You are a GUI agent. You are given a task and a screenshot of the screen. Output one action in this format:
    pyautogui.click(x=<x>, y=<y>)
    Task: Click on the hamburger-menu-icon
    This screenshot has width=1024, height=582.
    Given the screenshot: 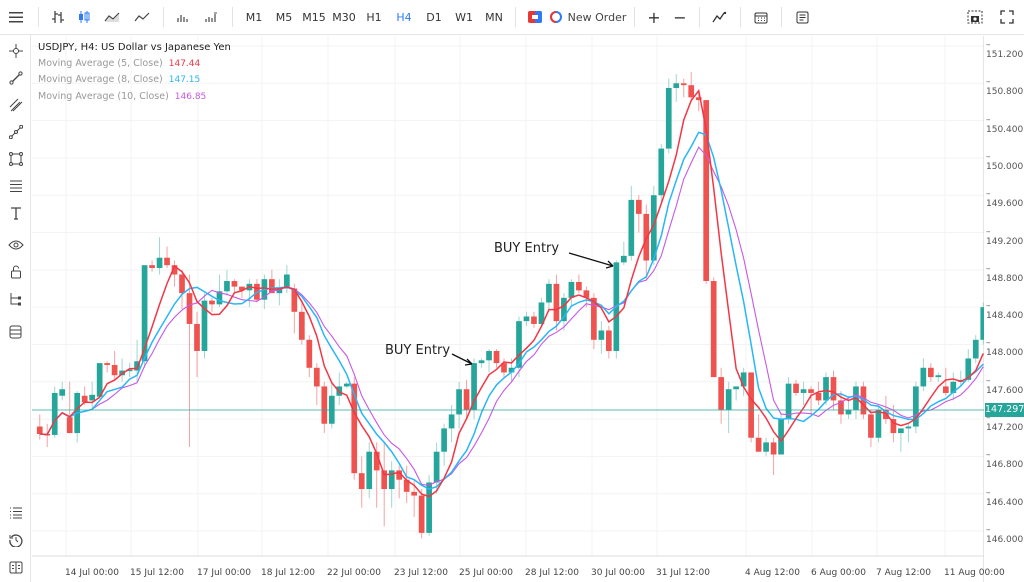 What is the action you would take?
    pyautogui.click(x=16, y=17)
    